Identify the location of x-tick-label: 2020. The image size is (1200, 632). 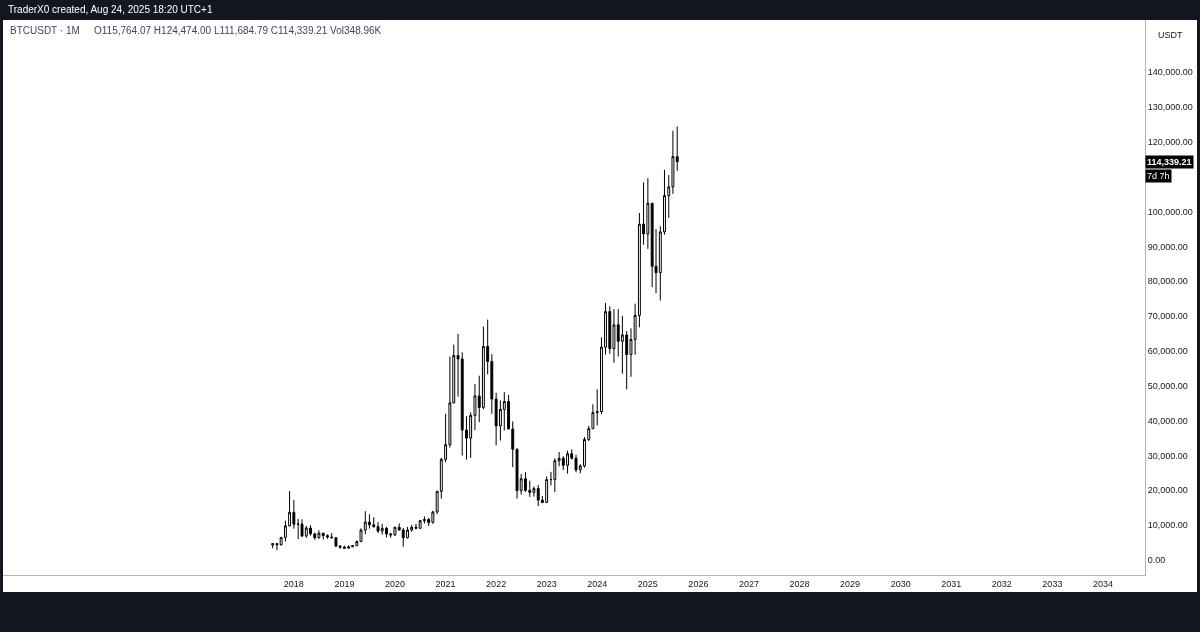
(394, 583).